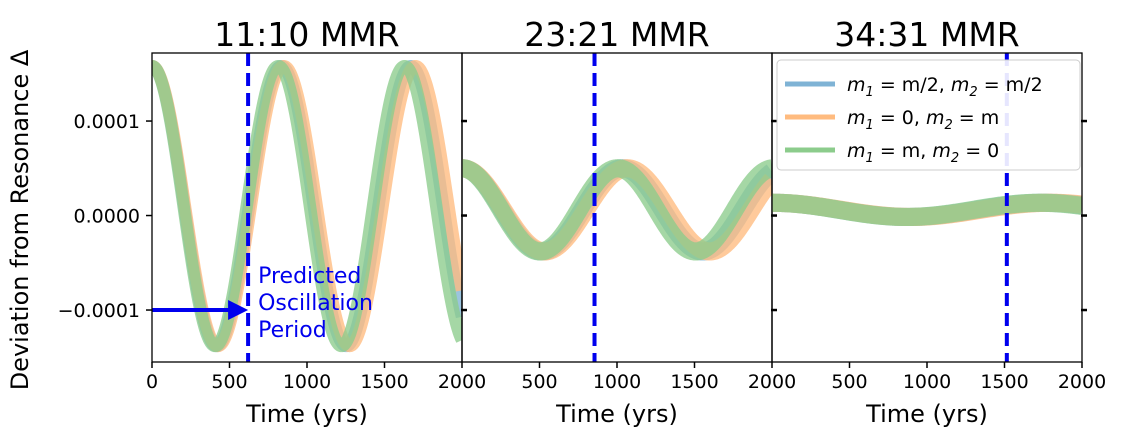  Describe the element at coordinates (20, 219) in the screenshot. I see `y-axis-label: Deviation from Resonance Δ` at that location.